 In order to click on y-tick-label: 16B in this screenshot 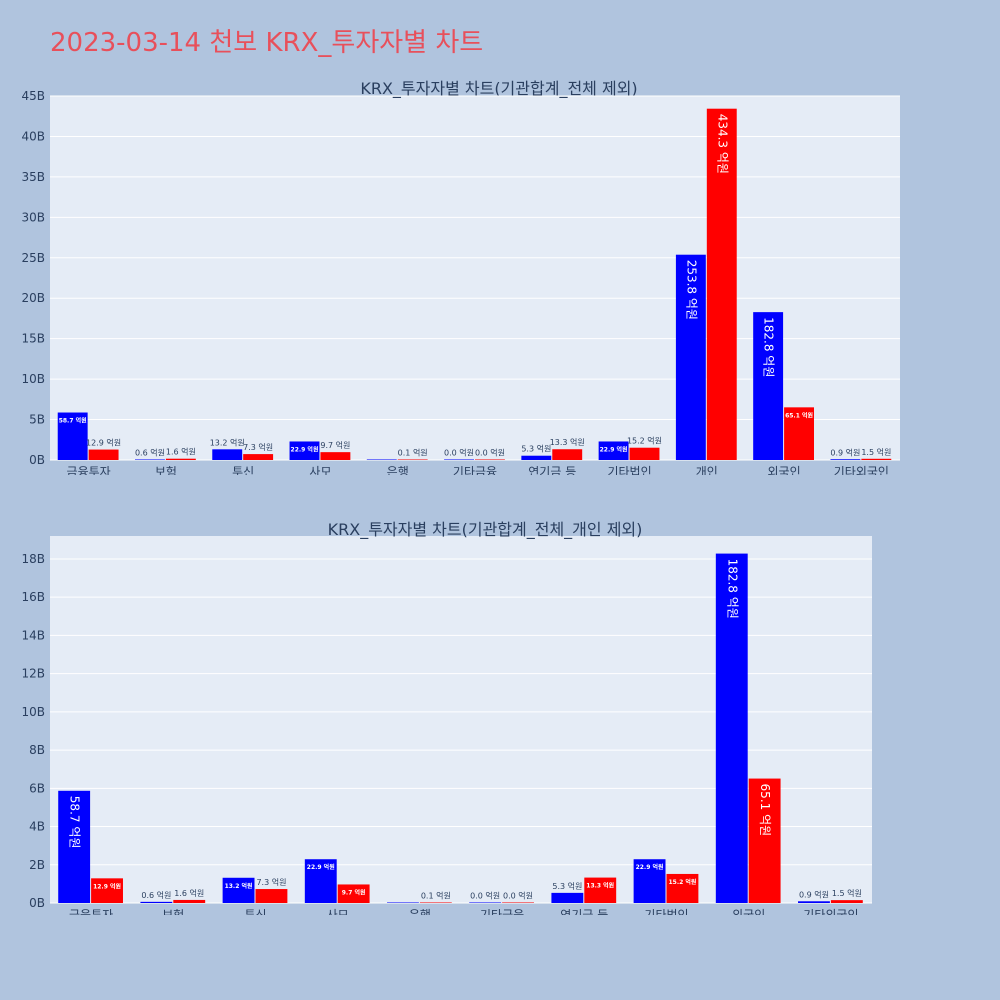, I will do `click(33, 597)`.